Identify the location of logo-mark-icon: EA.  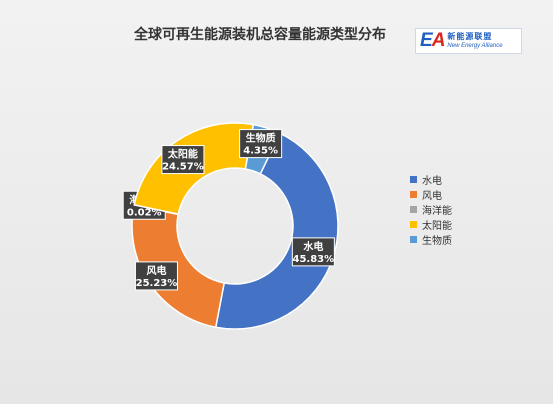
(432, 40).